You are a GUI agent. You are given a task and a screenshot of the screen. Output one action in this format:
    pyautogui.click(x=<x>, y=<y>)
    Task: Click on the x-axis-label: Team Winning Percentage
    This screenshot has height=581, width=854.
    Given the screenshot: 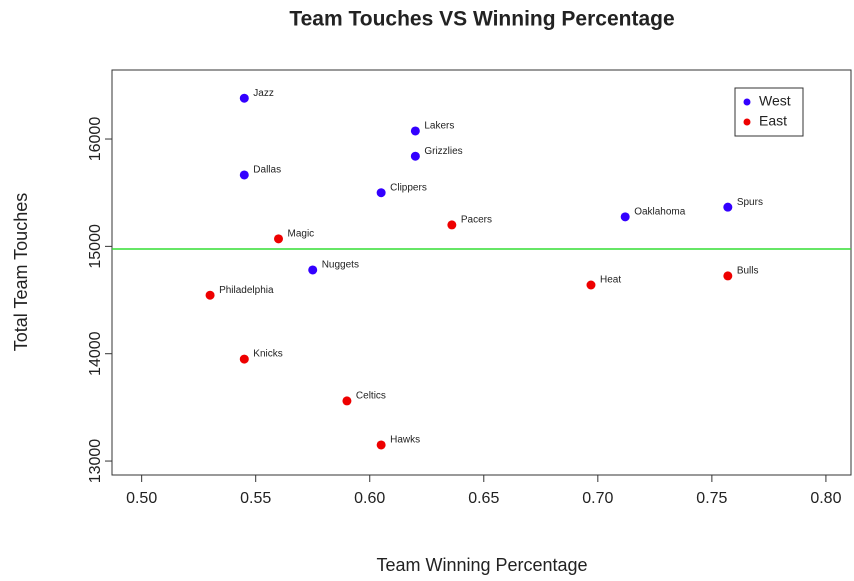 What is the action you would take?
    pyautogui.click(x=481, y=565)
    